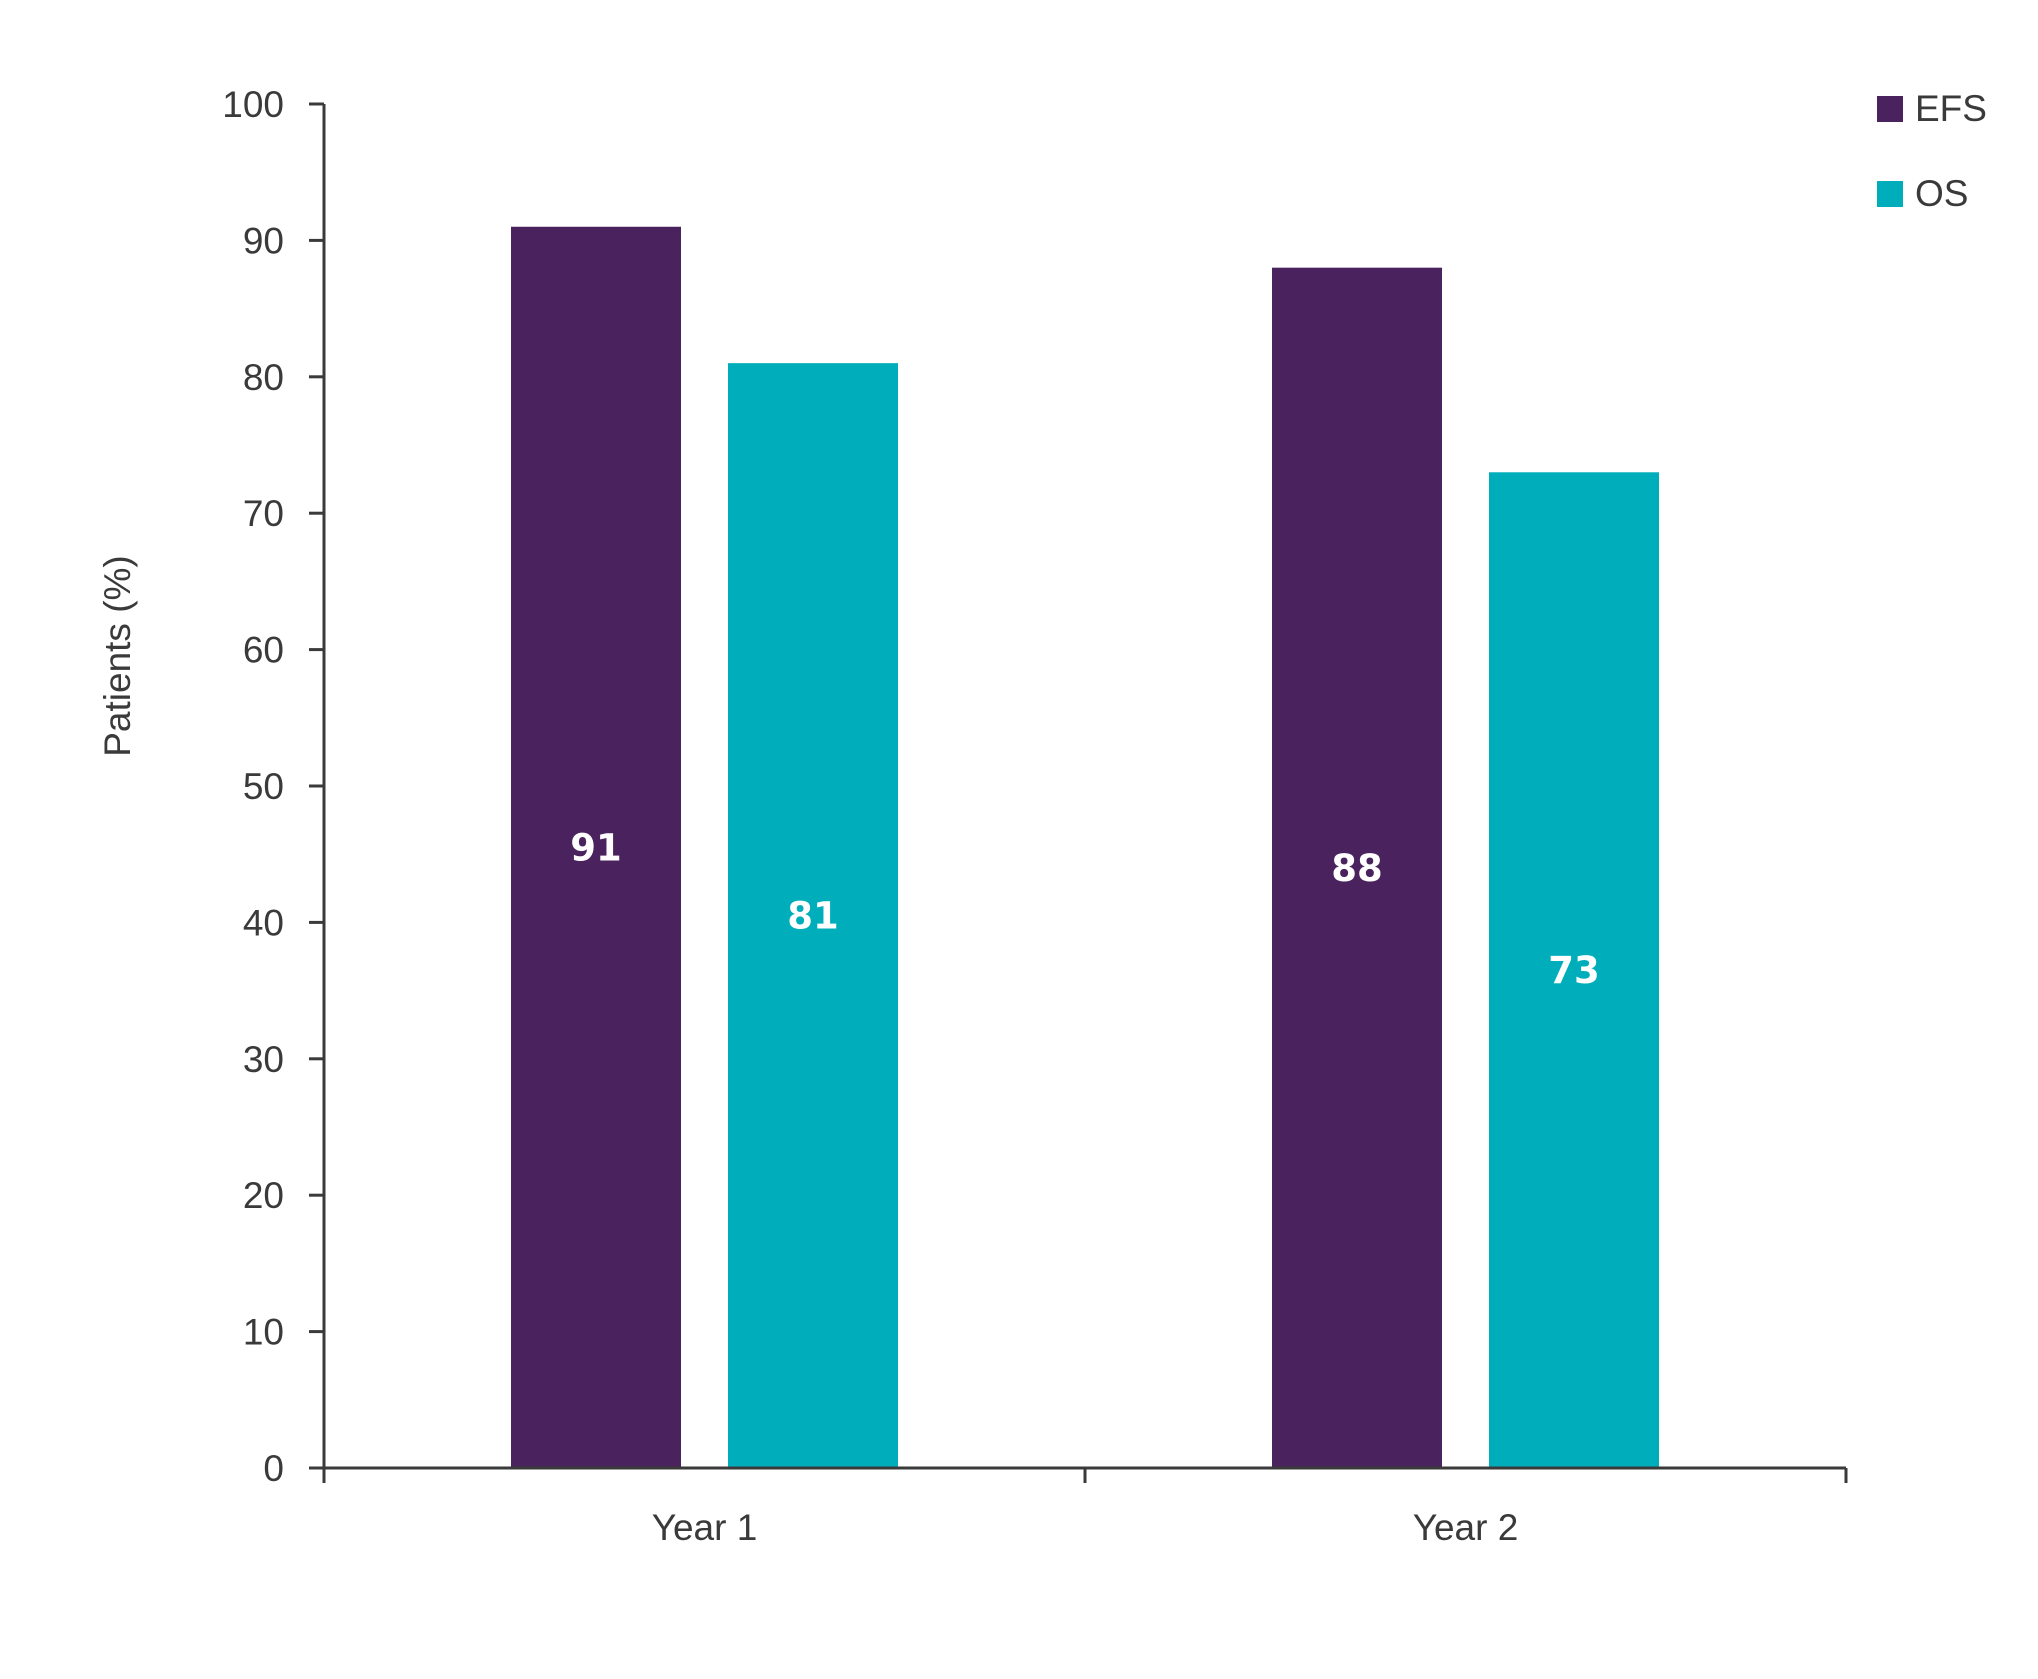  I want to click on data-label-os-year-1: 81, so click(813, 916).